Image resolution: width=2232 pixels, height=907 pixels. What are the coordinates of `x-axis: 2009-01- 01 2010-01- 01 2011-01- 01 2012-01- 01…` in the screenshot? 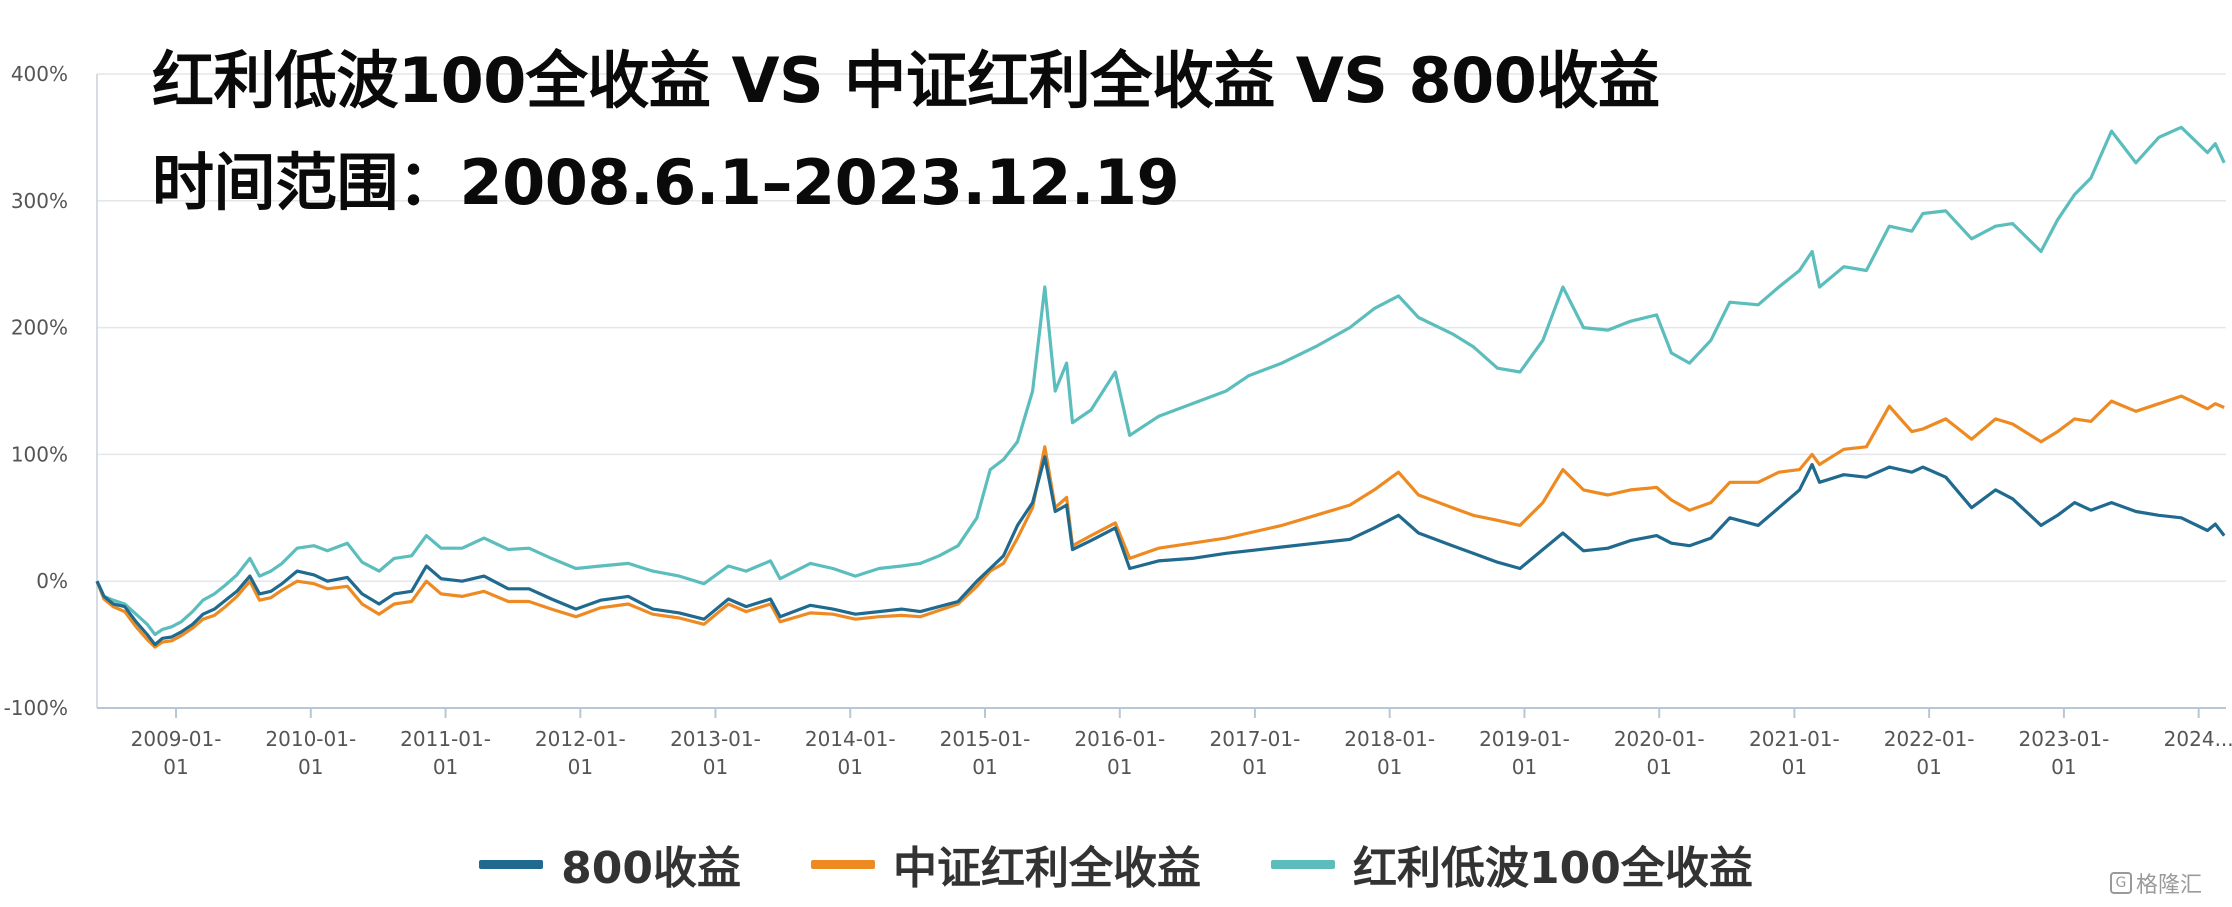 It's located at (1164, 743).